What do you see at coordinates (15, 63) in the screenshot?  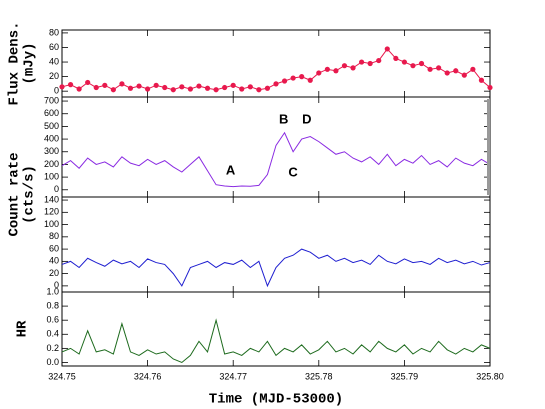 I see `y-axis-label: Flux Dens.` at bounding box center [15, 63].